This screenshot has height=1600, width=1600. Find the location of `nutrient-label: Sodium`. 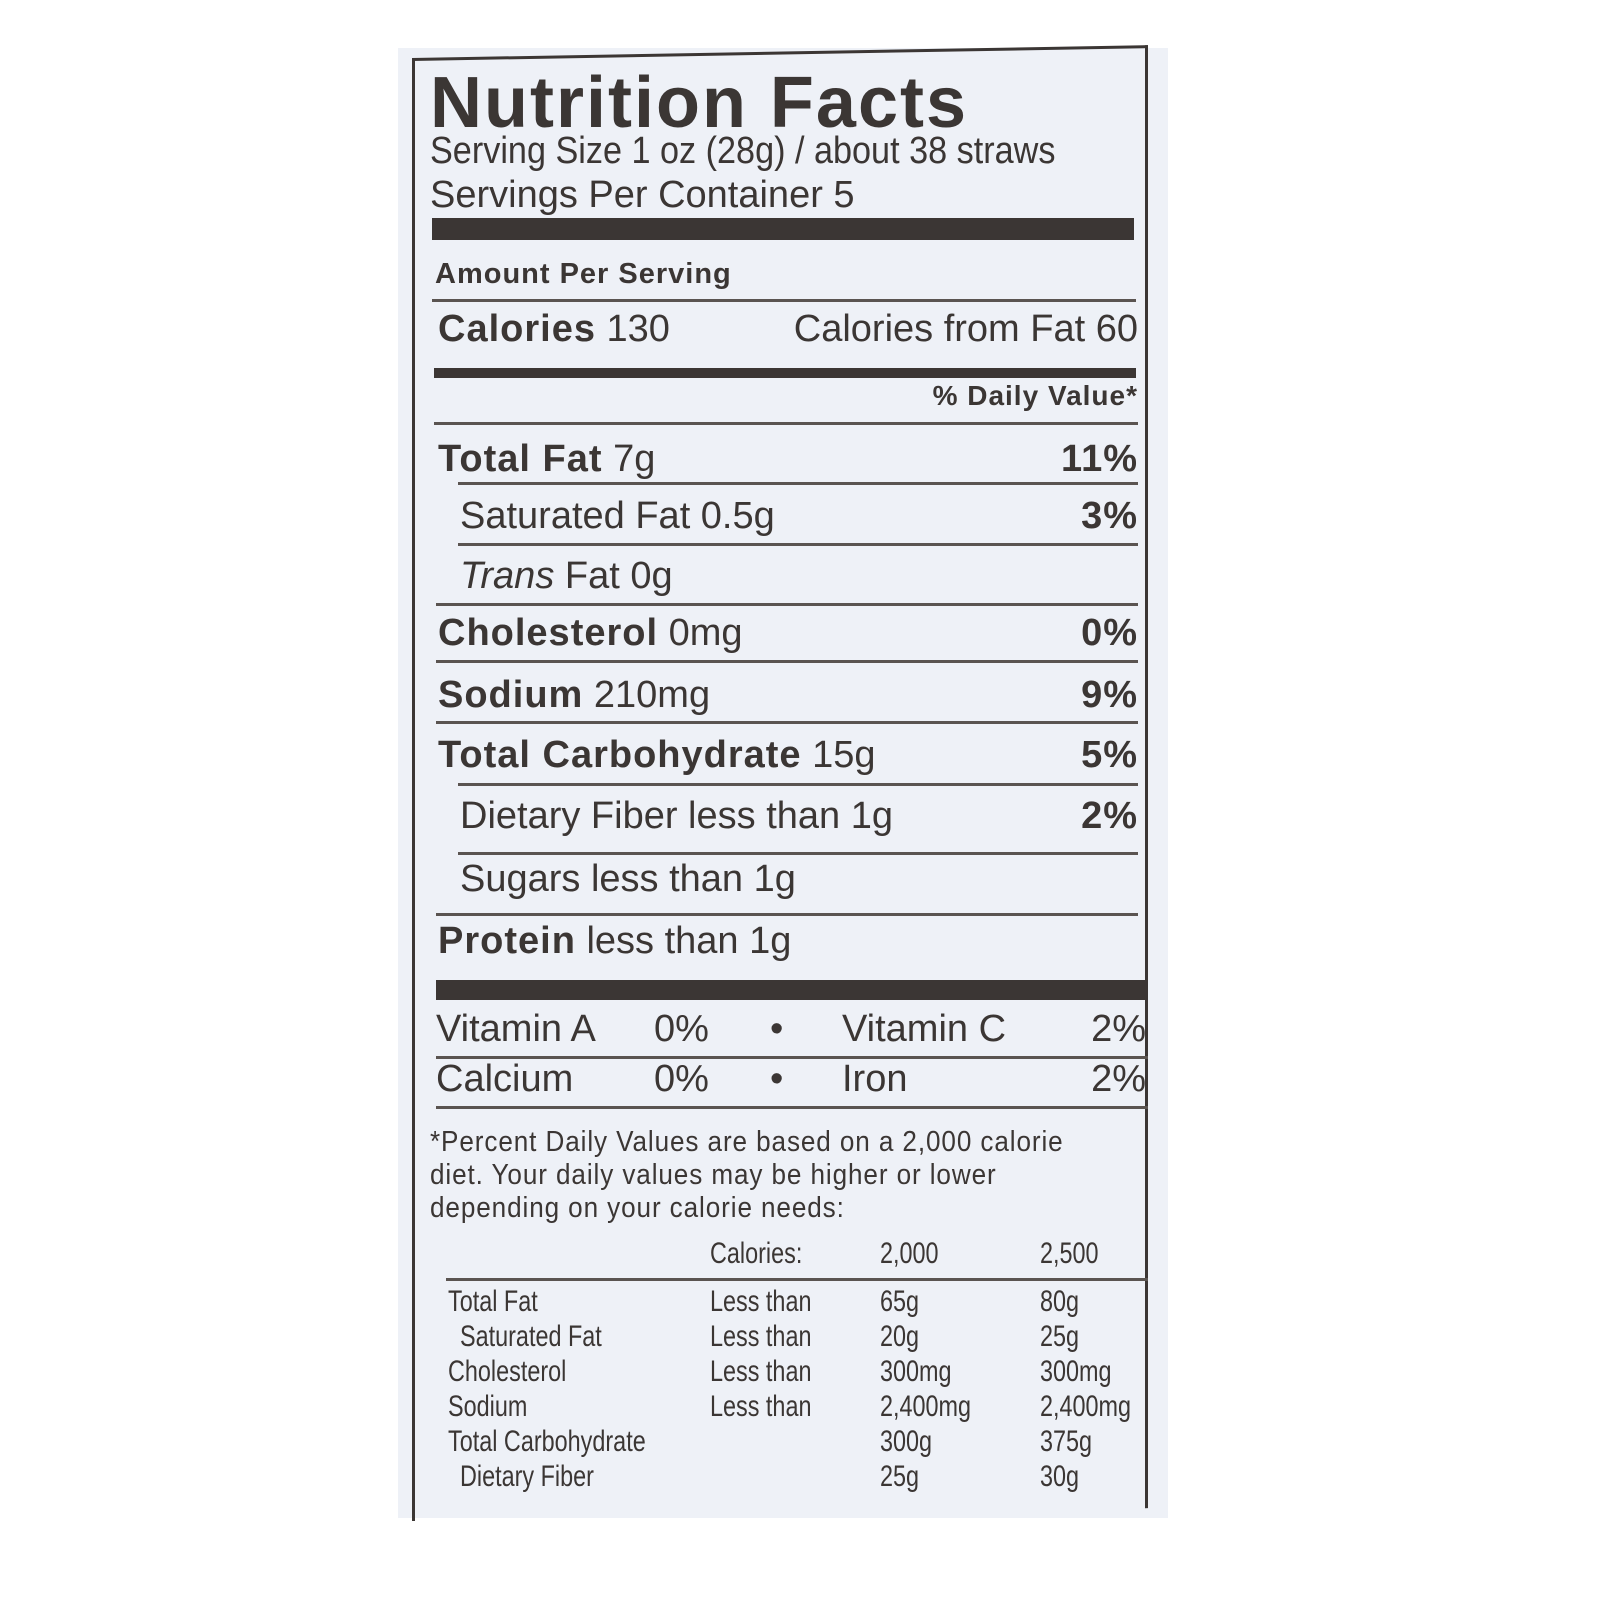

nutrient-label: Sodium is located at coordinates (511, 695).